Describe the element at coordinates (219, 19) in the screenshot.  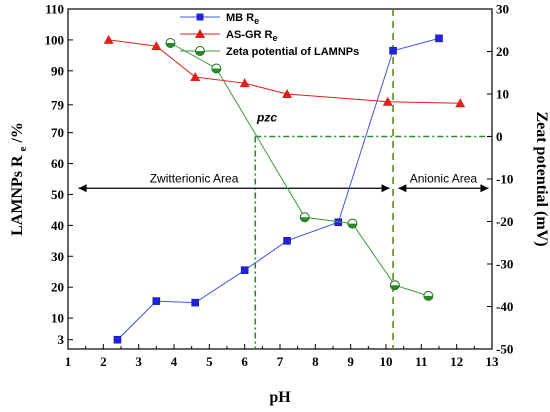
I see `legend-item: MB Re` at that location.